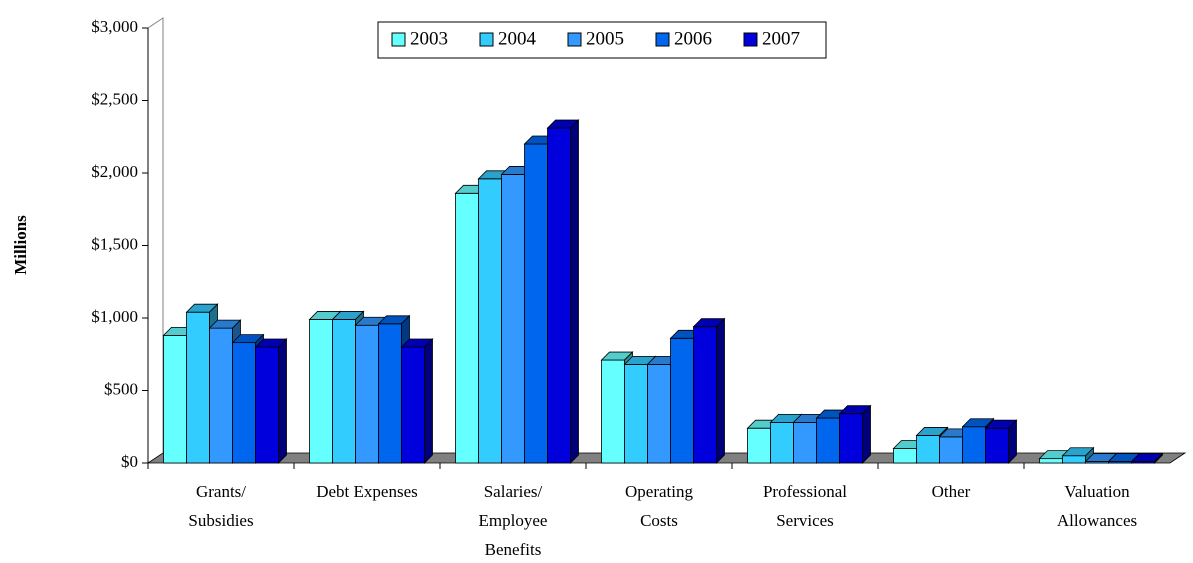 The image size is (1193, 563). Describe the element at coordinates (781, 38) in the screenshot. I see `legend-label: 2007` at that location.